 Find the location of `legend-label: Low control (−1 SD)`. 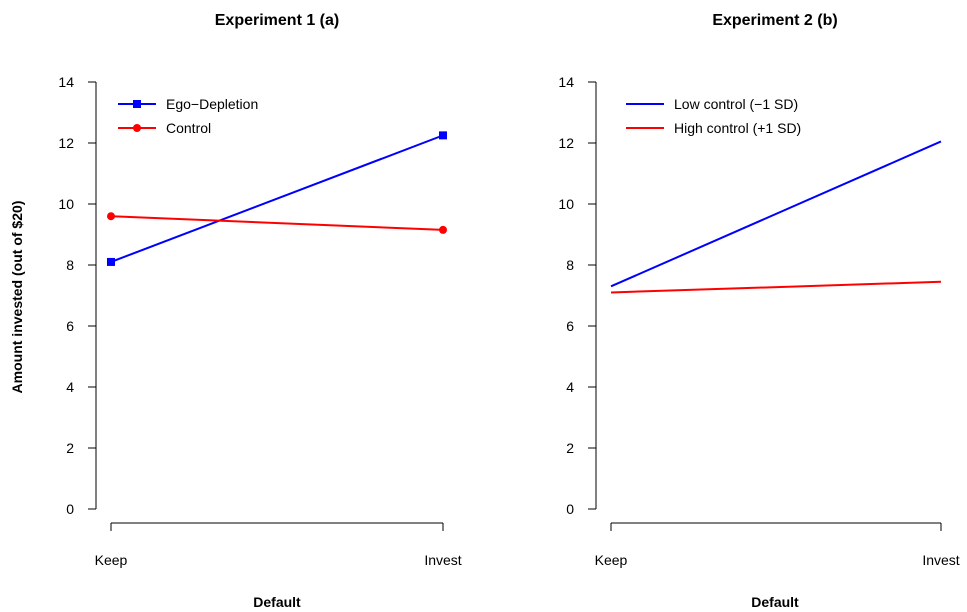

legend-label: Low control (−1 SD) is located at coordinates (736, 104).